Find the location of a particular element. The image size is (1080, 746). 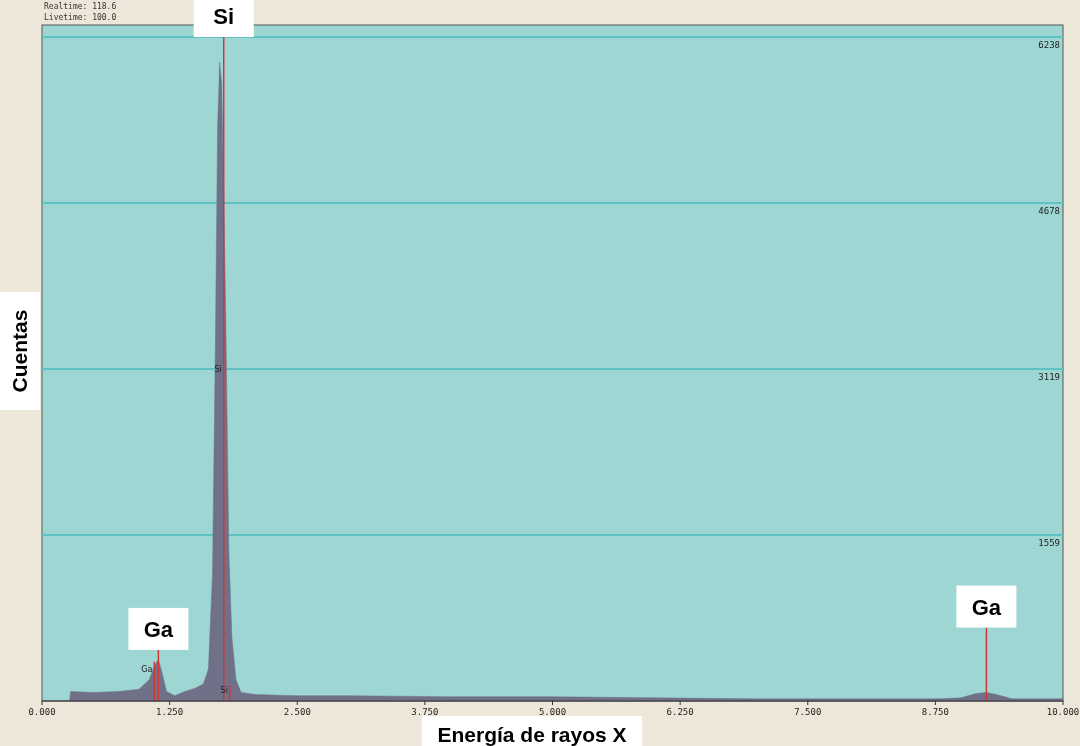

x-tick-label: 7.500 is located at coordinates (808, 712).